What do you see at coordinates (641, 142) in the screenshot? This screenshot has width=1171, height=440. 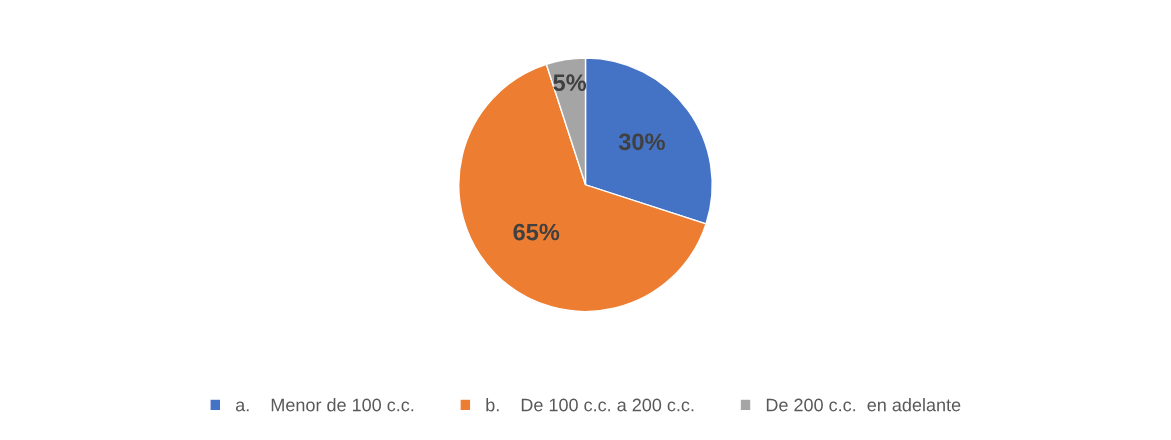 I see `data-label: 30%` at bounding box center [641, 142].